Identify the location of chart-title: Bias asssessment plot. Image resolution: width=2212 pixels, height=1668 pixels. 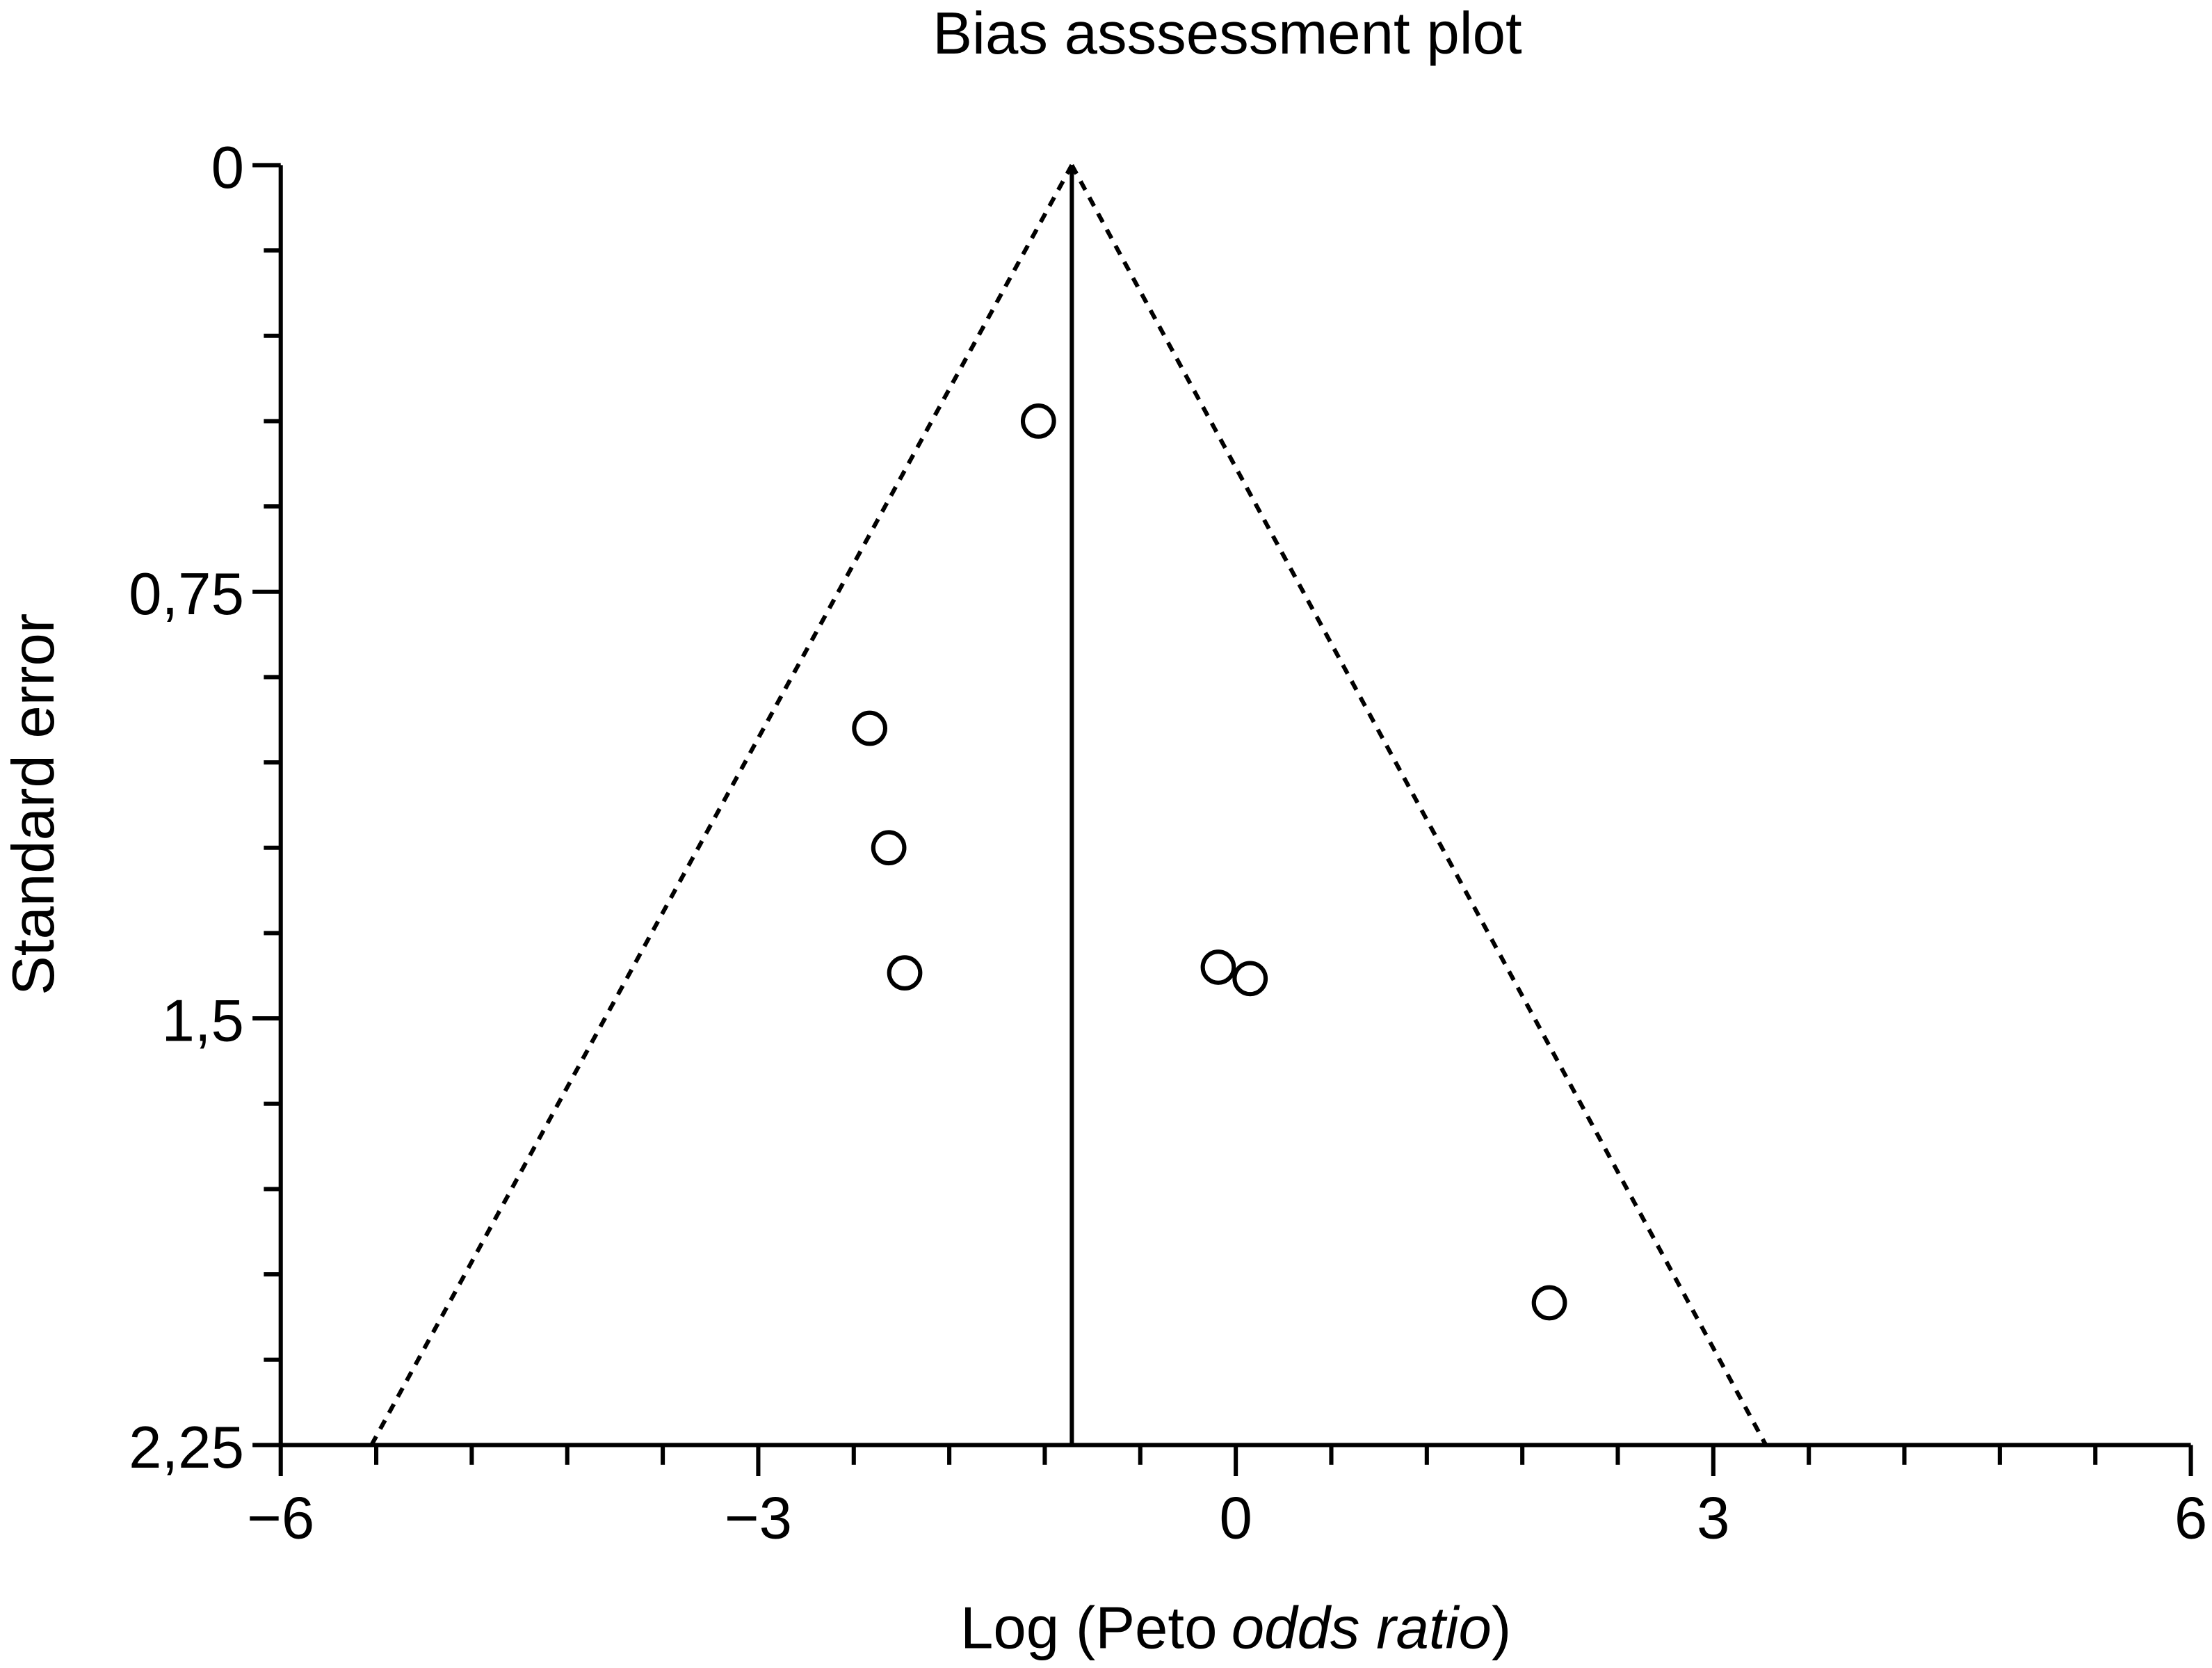
(1227, 34).